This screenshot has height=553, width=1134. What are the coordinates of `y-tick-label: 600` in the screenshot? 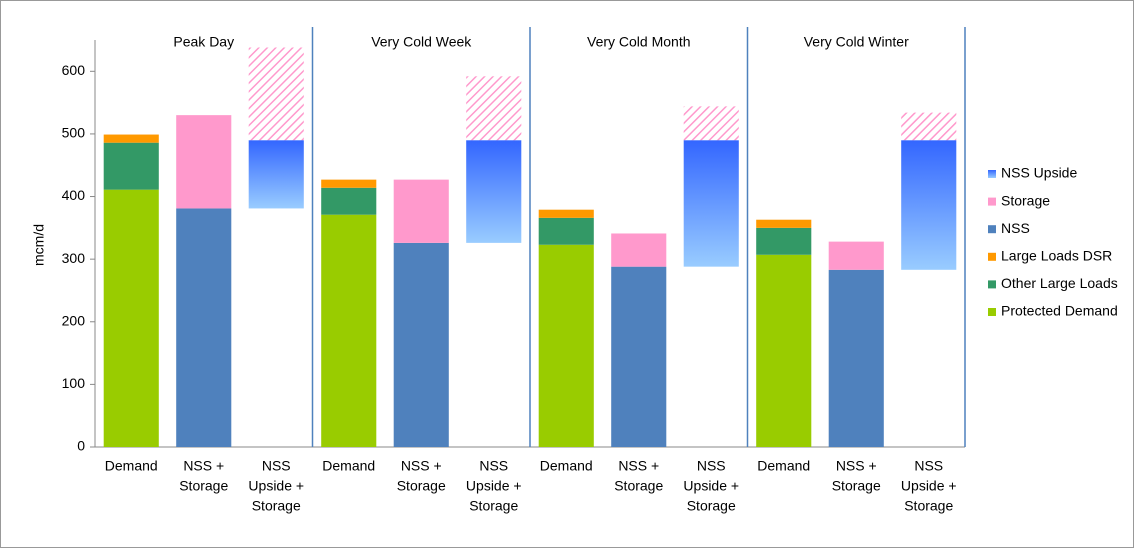 It's located at (74, 70).